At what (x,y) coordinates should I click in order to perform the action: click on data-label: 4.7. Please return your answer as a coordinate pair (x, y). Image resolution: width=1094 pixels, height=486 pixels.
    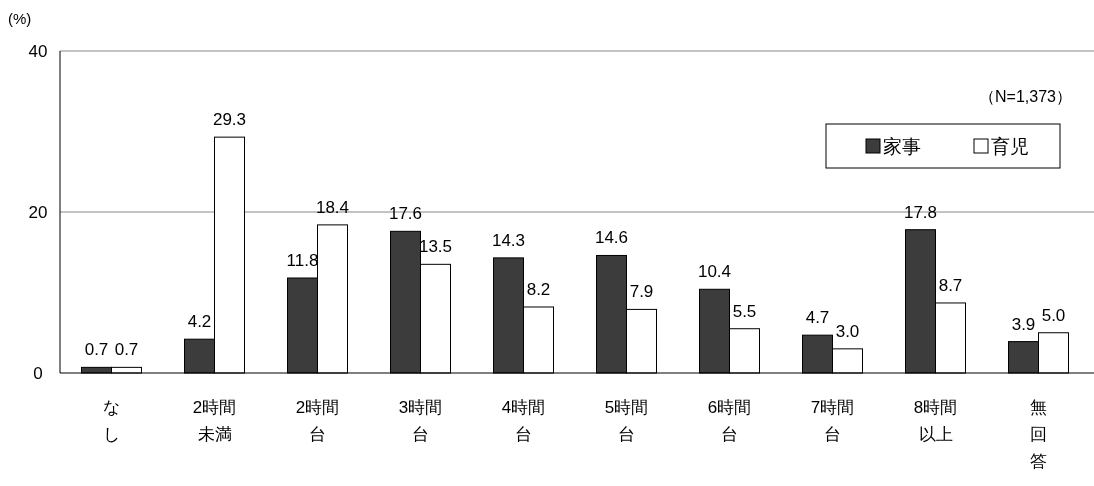
    Looking at the image, I should click on (817, 318).